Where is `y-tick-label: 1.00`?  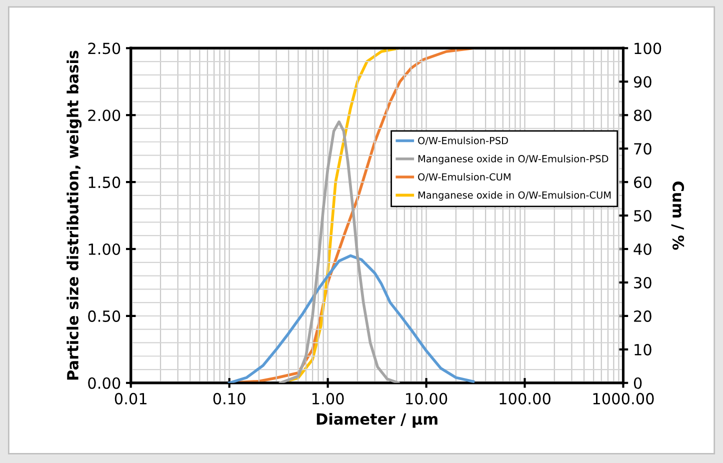 y-tick-label: 1.00 is located at coordinates (104, 249).